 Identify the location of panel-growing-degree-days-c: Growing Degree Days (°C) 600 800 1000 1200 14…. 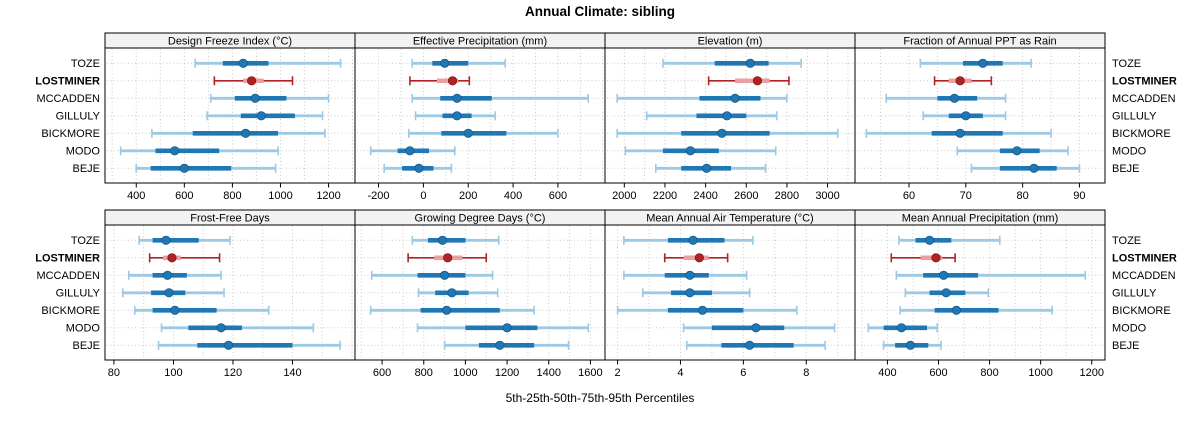
(480, 294).